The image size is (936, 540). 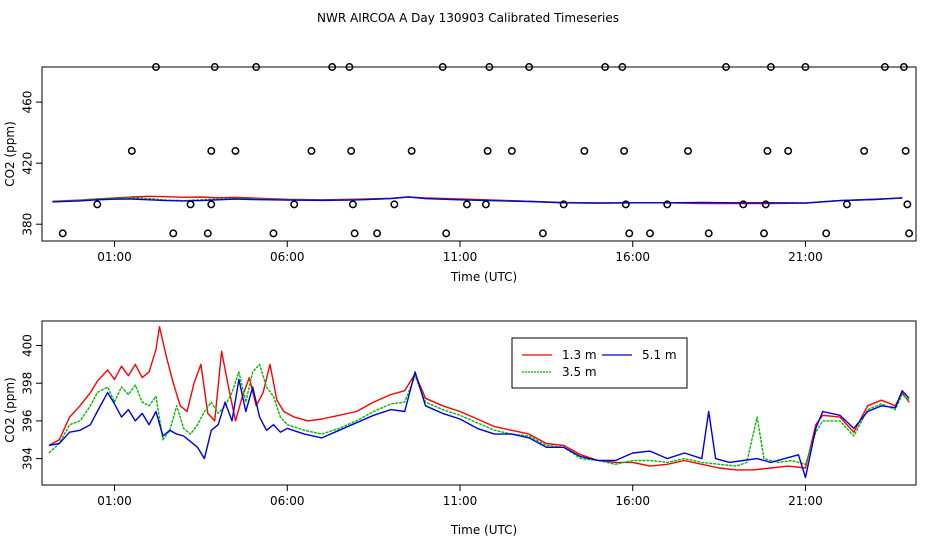 I want to click on bottom-y-tick-label: 400, so click(x=28, y=345).